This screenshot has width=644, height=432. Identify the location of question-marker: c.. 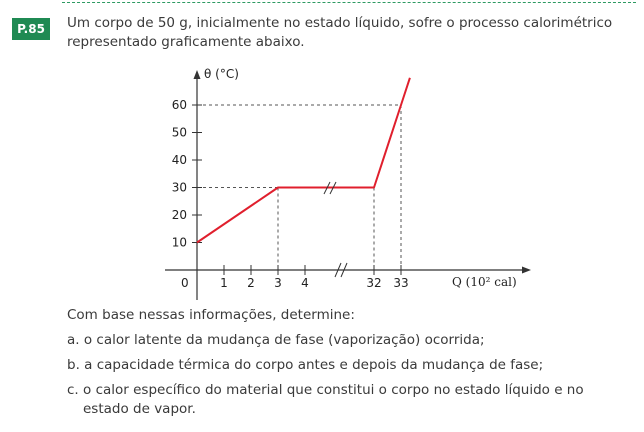
(73, 390).